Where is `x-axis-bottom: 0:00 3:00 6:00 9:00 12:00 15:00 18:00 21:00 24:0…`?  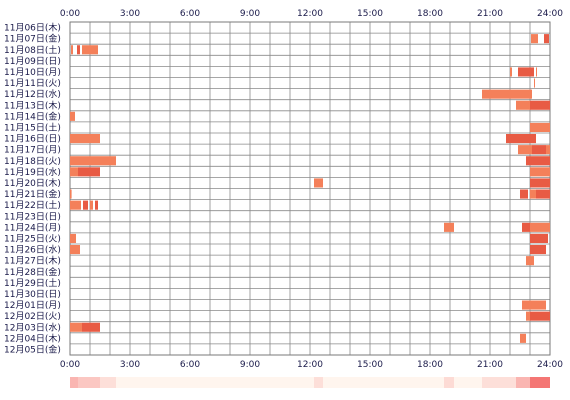 x-axis-bottom: 0:00 3:00 6:00 9:00 12:00 15:00 18:00 21:00 24:0… is located at coordinates (311, 365).